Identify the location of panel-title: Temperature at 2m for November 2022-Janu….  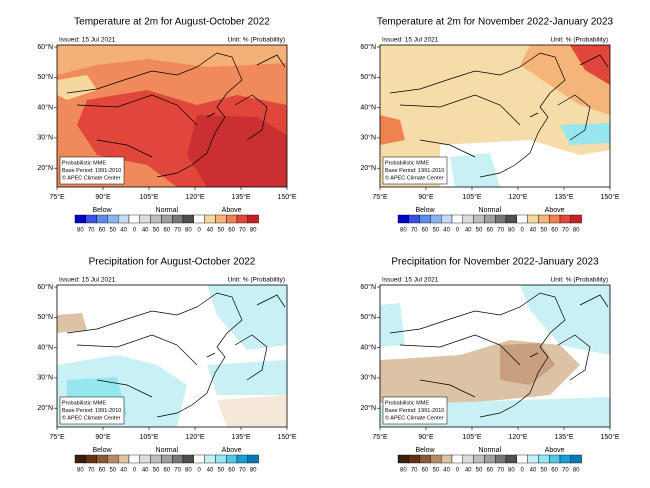
(495, 22).